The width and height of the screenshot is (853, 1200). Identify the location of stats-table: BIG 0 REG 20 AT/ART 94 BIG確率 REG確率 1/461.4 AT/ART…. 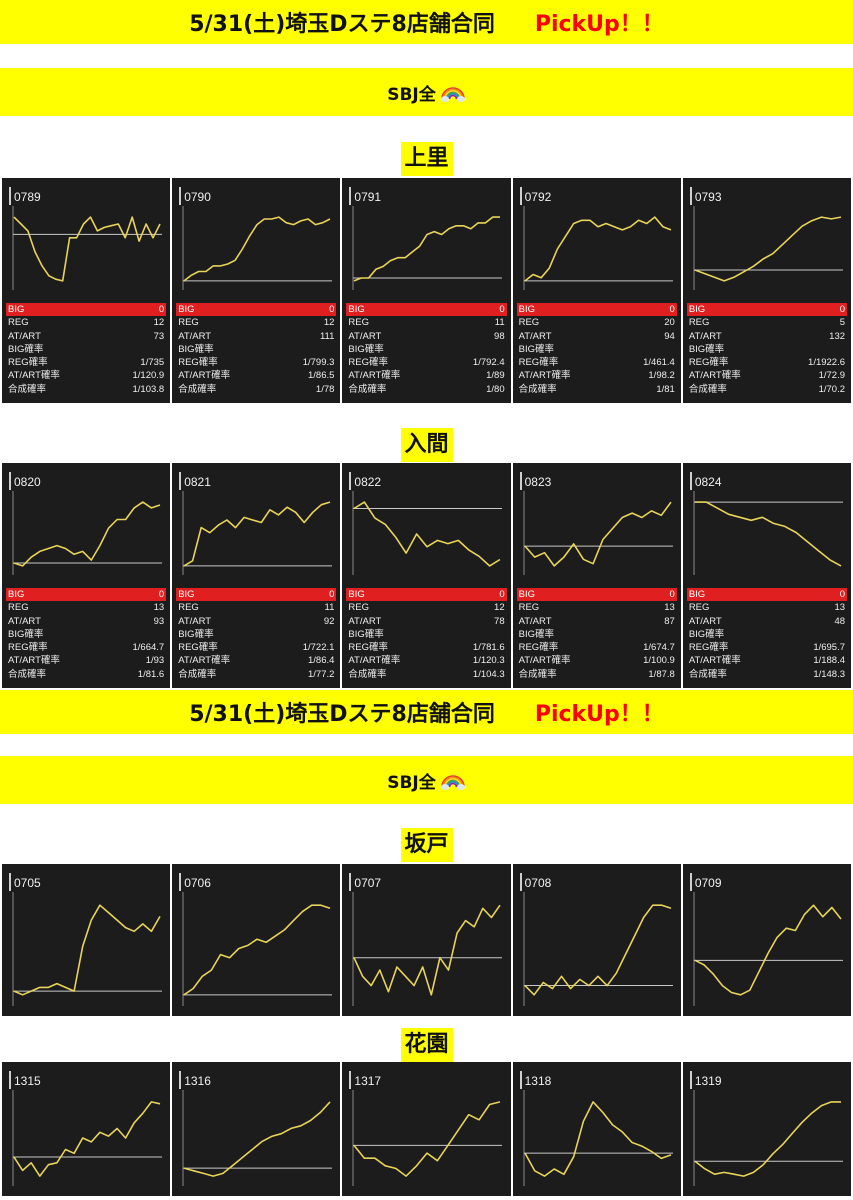
(596, 349).